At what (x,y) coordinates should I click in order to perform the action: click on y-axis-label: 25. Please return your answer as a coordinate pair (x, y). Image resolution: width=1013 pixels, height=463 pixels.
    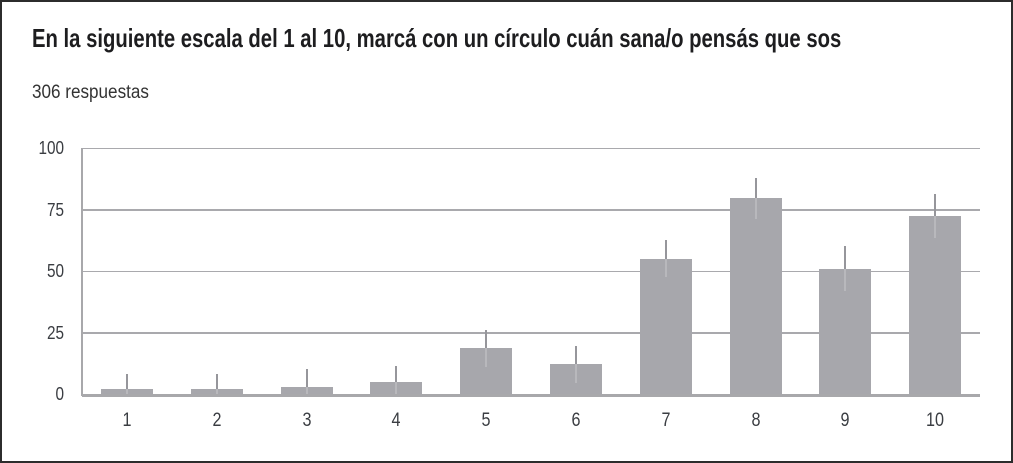
    Looking at the image, I should click on (55, 332).